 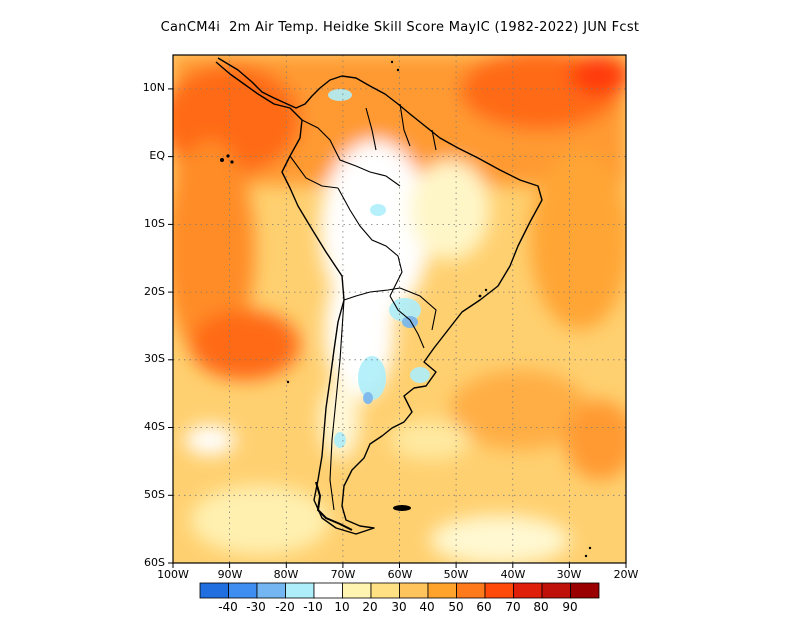 What do you see at coordinates (154, 223) in the screenshot?
I see `lat-label: 10S` at bounding box center [154, 223].